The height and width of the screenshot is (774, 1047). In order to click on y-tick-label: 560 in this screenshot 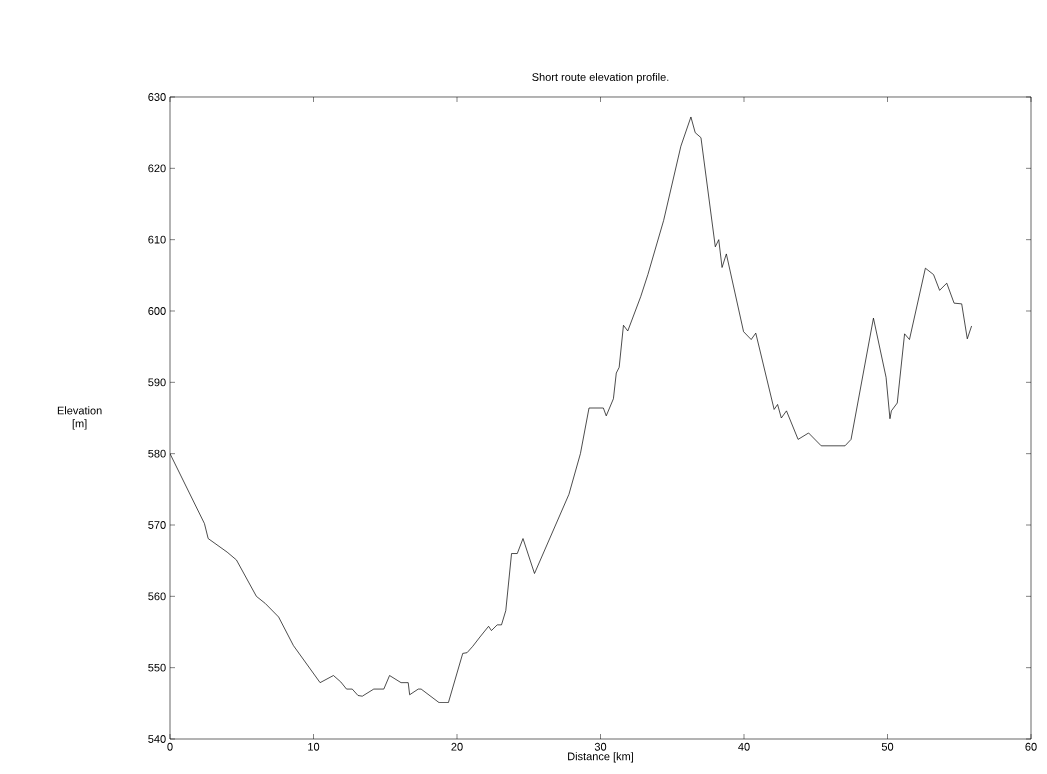, I will do `click(157, 596)`.